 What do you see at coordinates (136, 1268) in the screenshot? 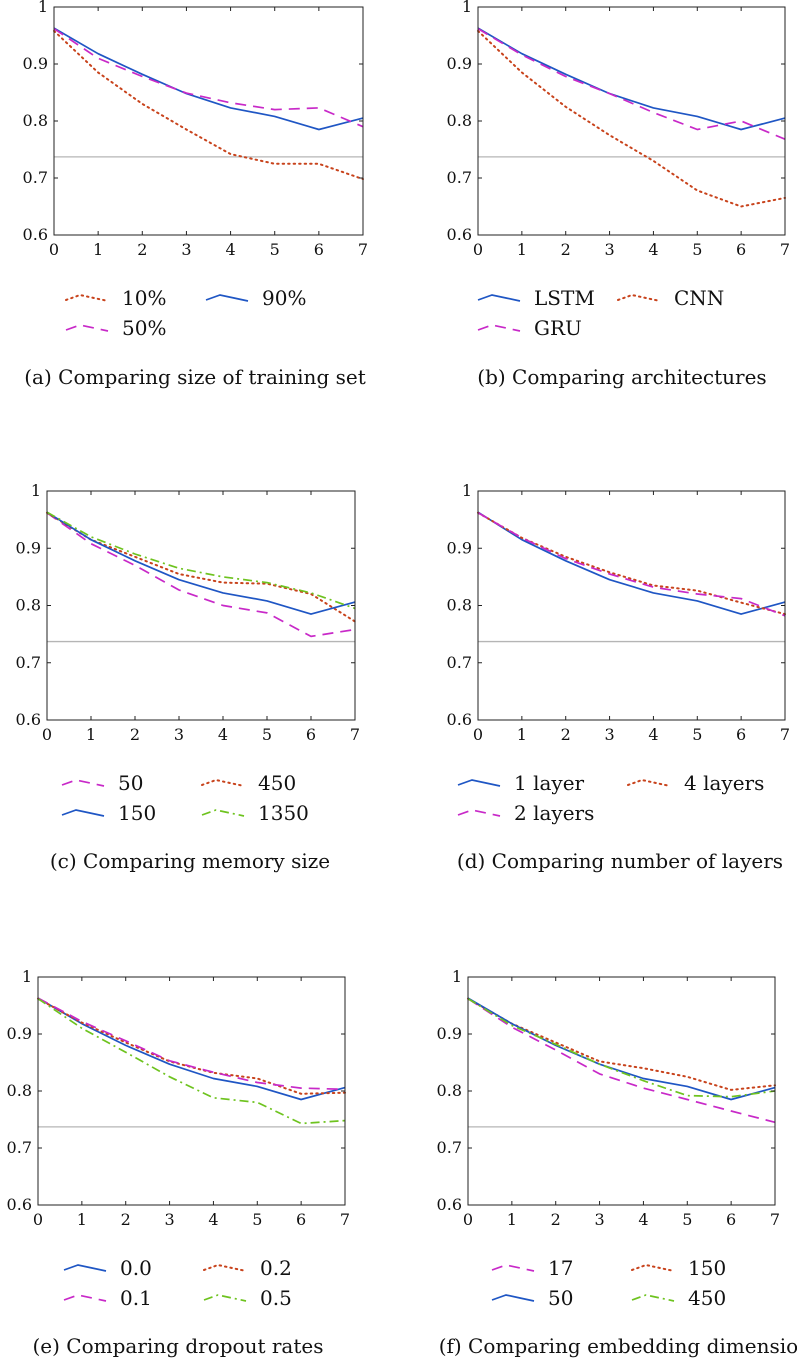
I see `legend-label-0-0: 0.0` at bounding box center [136, 1268].